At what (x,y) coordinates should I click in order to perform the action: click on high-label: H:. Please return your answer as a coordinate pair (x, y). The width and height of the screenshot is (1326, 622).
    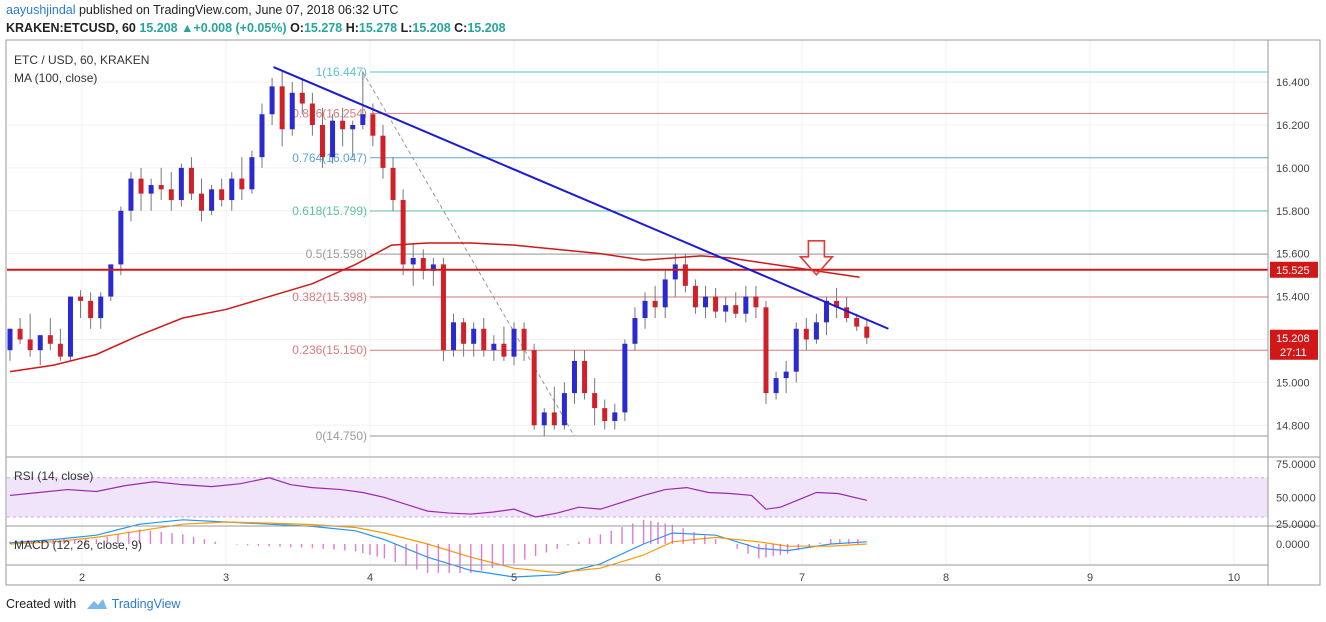
    Looking at the image, I should click on (352, 28).